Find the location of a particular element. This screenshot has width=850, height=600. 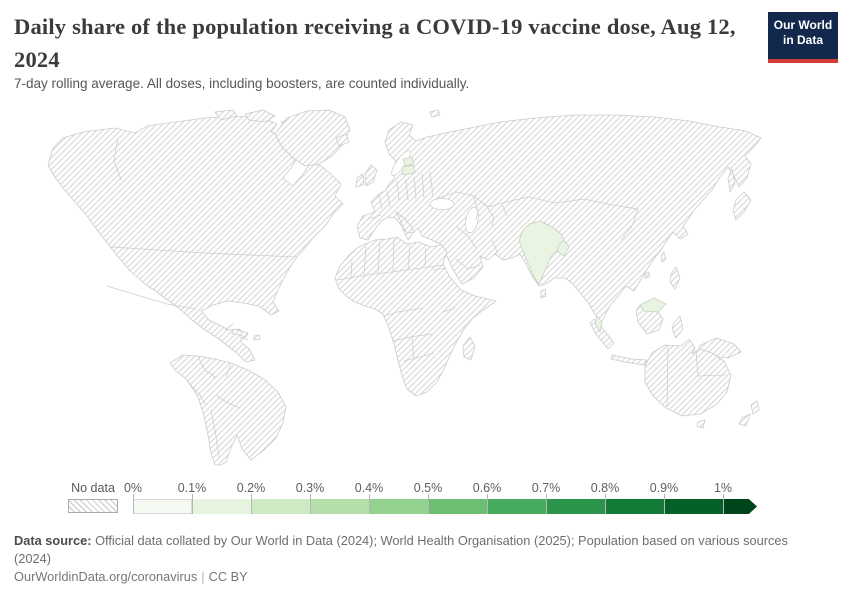

owid-logo: Our World in Data is located at coordinates (803, 37).